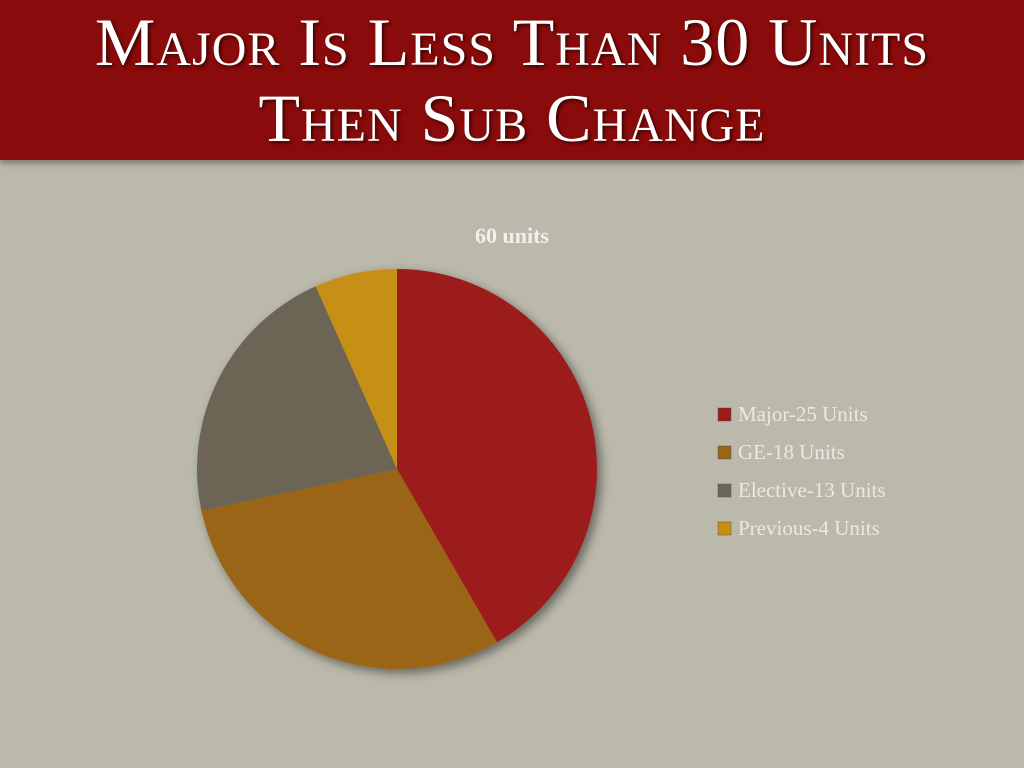 Image resolution: width=1024 pixels, height=768 pixels. I want to click on legend-label: Elective-13 Units, so click(812, 490).